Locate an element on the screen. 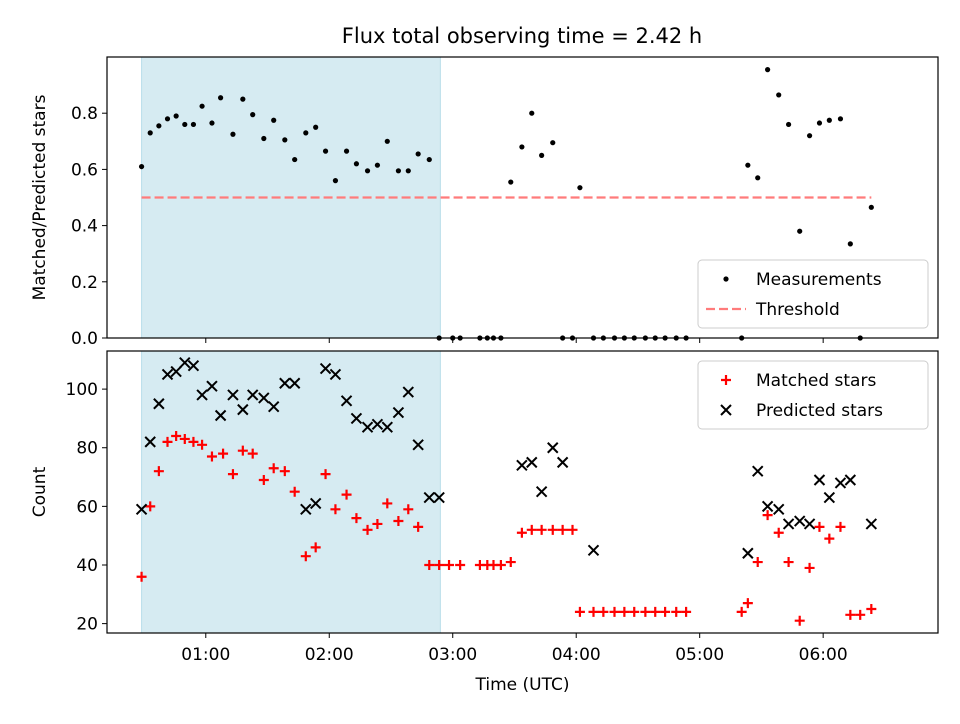 The height and width of the screenshot is (724, 960). y-tick-label: 0.0 is located at coordinates (84, 339).